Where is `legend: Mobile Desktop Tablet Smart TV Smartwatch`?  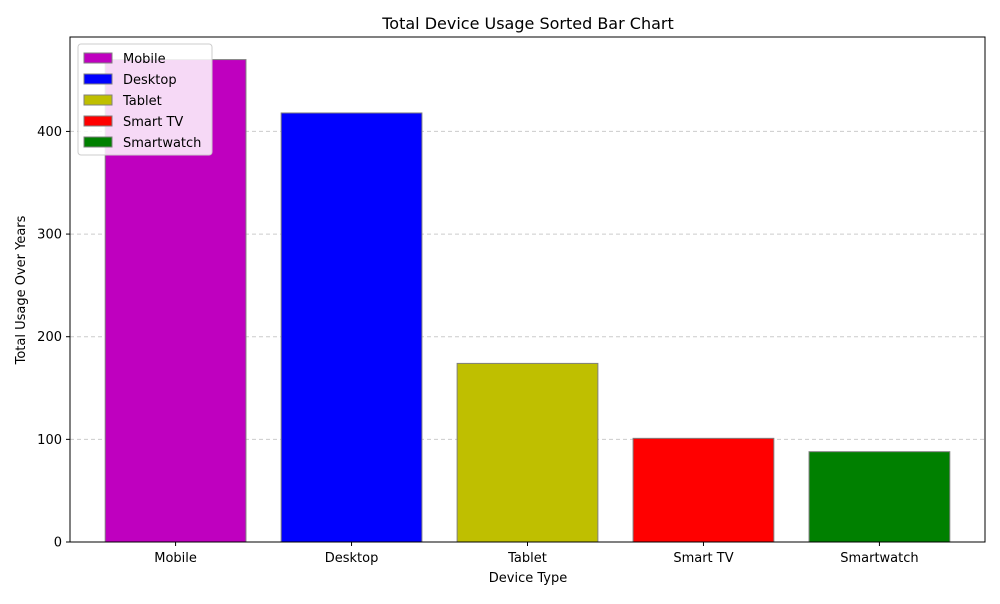 legend: Mobile Desktop Tablet Smart TV Smartwatch is located at coordinates (145, 99).